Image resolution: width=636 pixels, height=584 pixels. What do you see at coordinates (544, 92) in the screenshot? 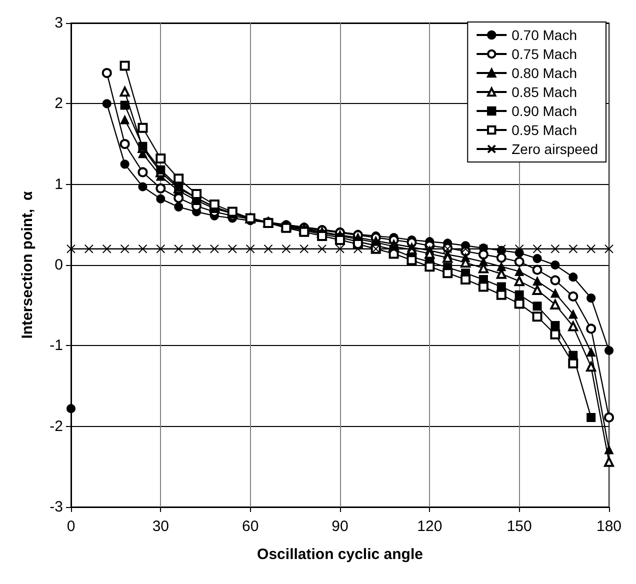
I see `legend-label: 0.85 Mach` at bounding box center [544, 92].